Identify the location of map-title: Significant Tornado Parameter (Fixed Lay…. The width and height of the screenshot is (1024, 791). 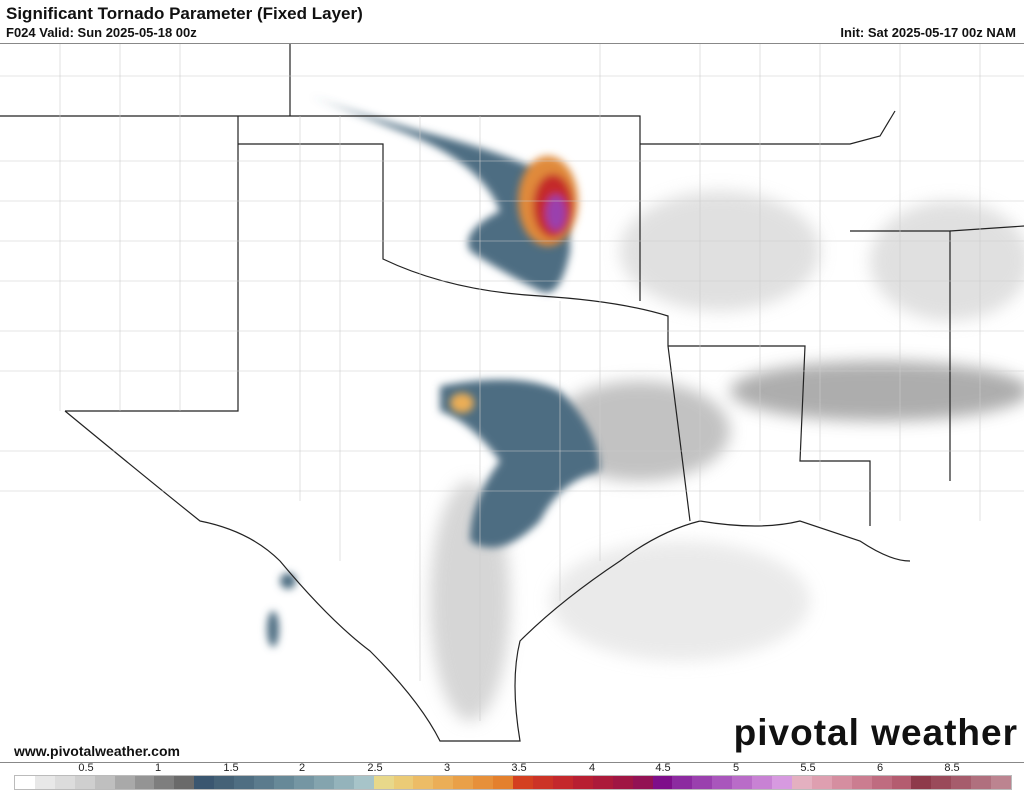
(184, 13).